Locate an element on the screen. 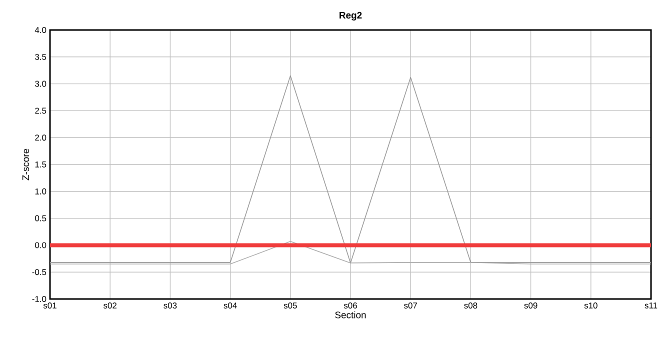 This screenshot has height=360, width=660. x-tick-label: s08 is located at coordinates (471, 305).